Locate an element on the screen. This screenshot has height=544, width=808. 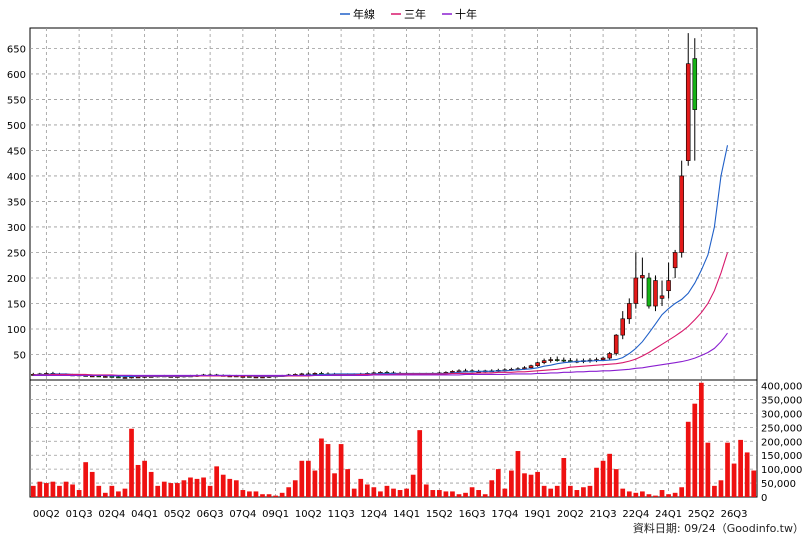
price-tick-label: 400 is located at coordinates (16, 177).